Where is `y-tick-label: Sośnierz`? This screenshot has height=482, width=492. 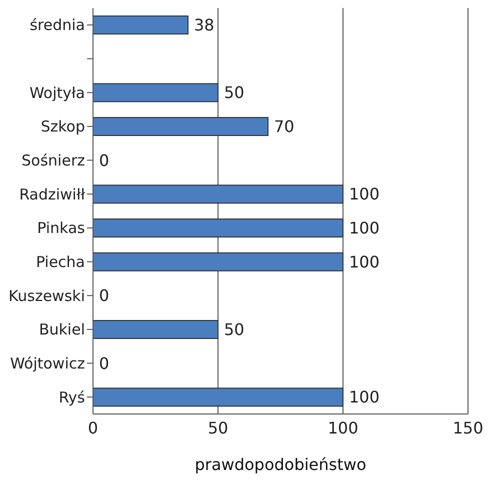 y-tick-label: Sośnierz is located at coordinates (54, 161).